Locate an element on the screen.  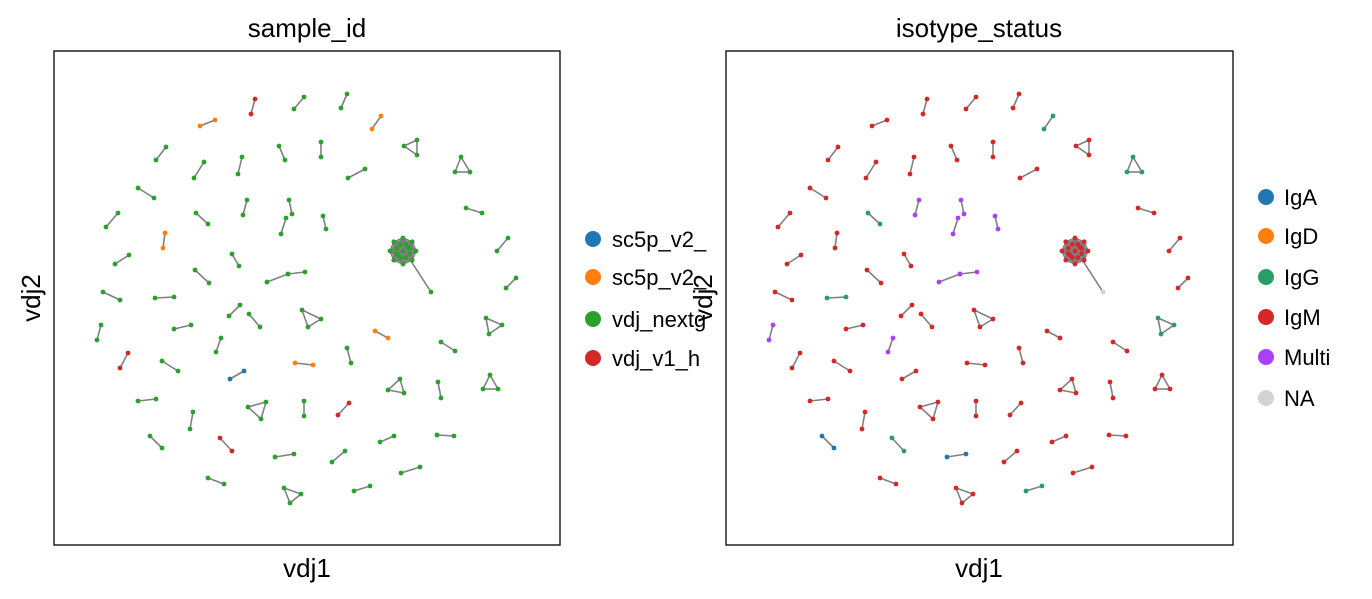
panel1-legend-label-3: vdj_v1_h is located at coordinates (656, 358).